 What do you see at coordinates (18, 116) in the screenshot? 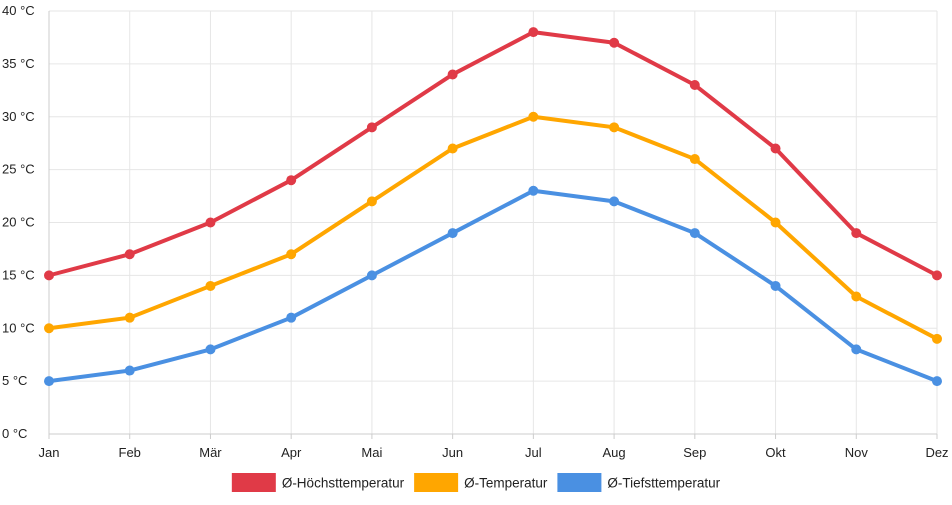
I see `y-tick-label: 30 °C` at bounding box center [18, 116].